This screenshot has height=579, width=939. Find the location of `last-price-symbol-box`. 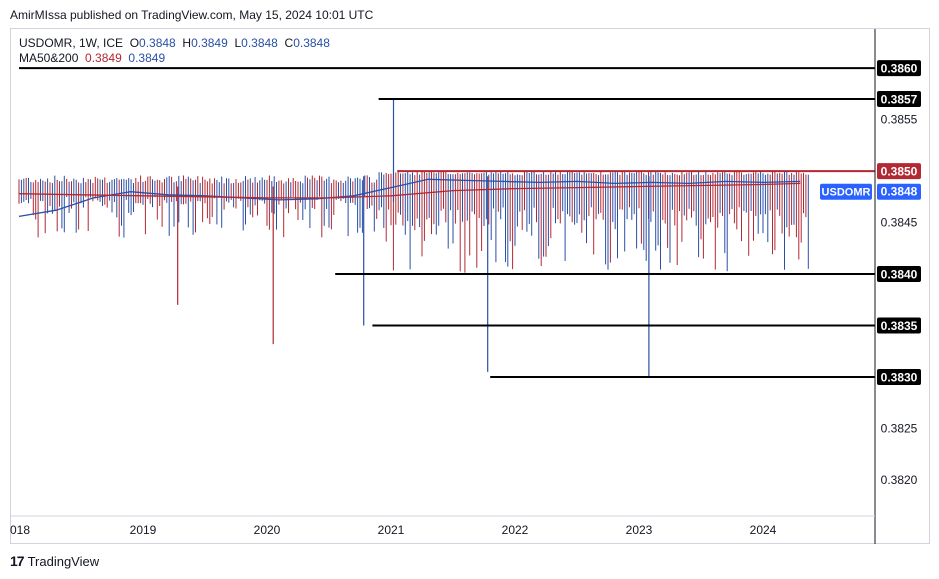

last-price-symbol-box is located at coordinates (846, 191).